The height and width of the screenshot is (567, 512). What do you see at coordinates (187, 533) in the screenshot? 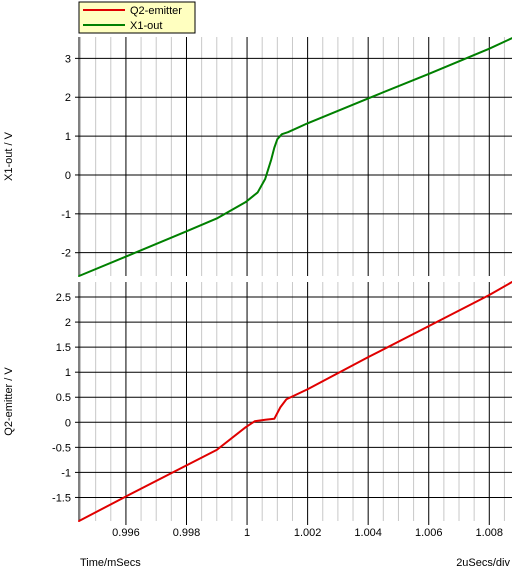
I see `x-tick-label: 0.998` at bounding box center [187, 533].